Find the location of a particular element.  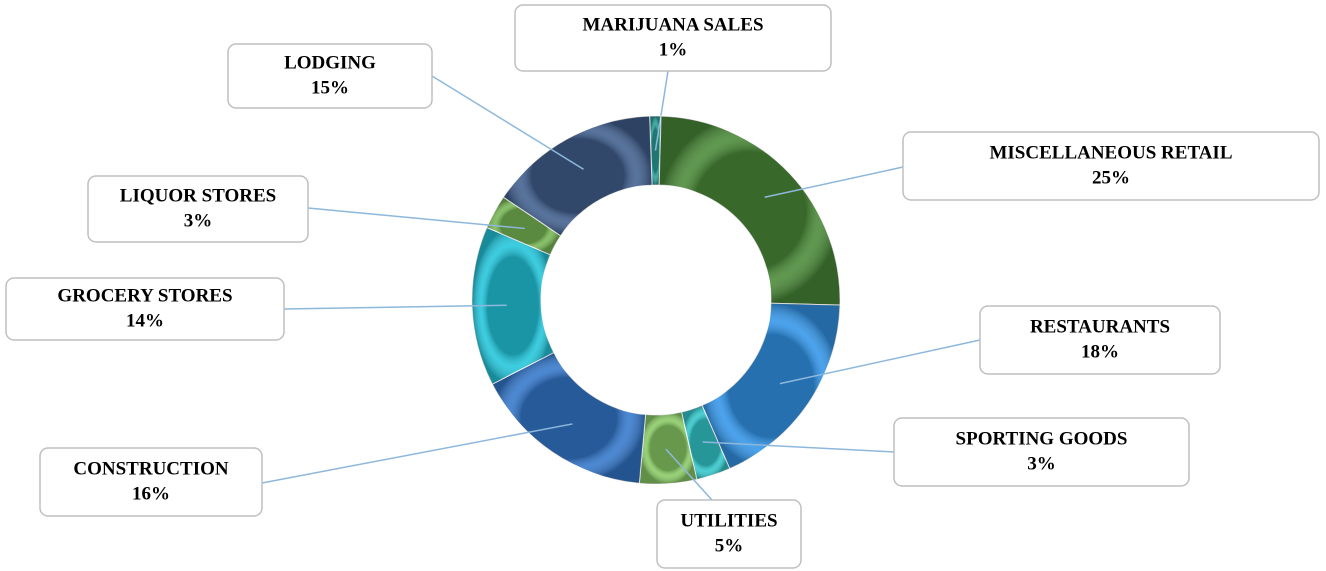

value-label: 18% is located at coordinates (1100, 351).